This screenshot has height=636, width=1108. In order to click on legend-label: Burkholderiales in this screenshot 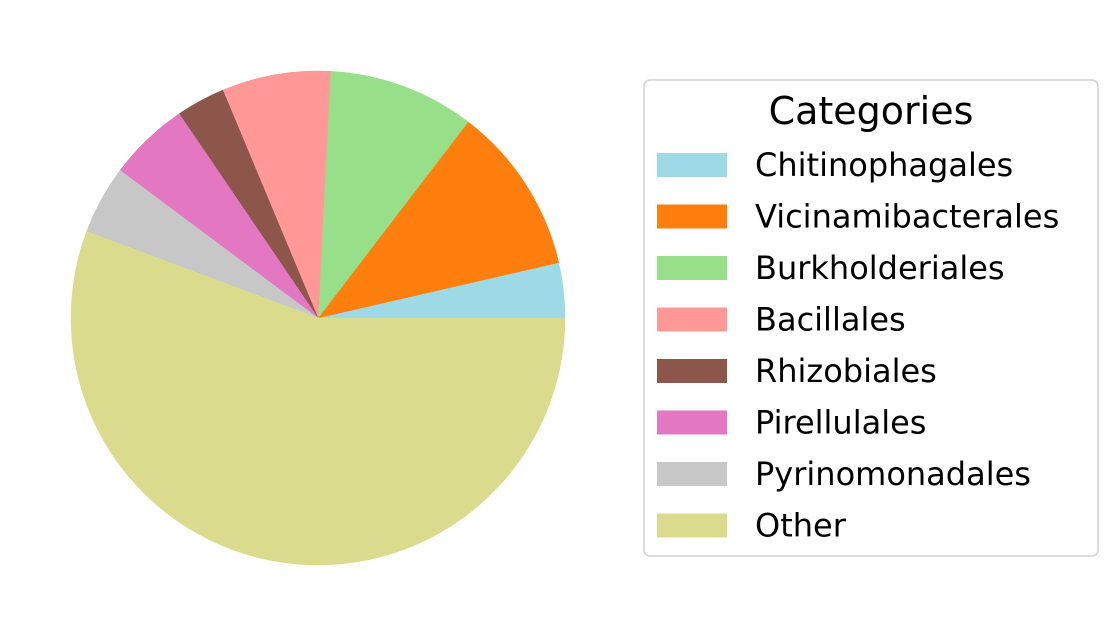, I will do `click(880, 268)`.